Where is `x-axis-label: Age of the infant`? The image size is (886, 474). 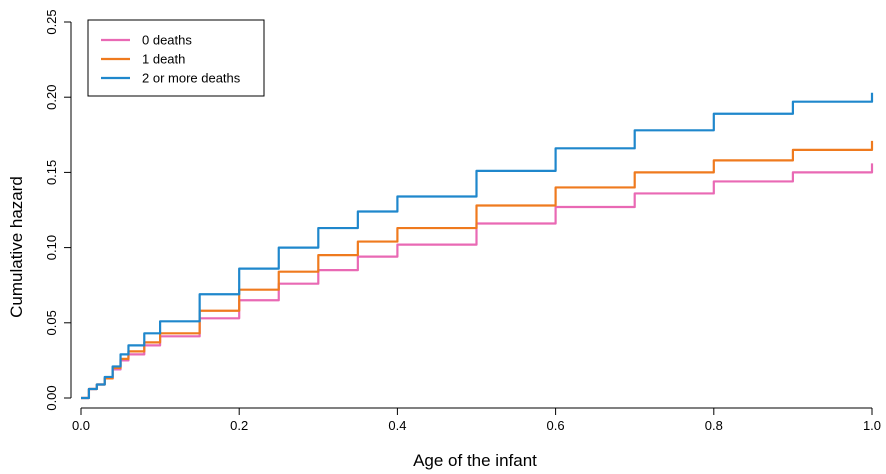
x-axis-label: Age of the infant is located at coordinates (475, 460).